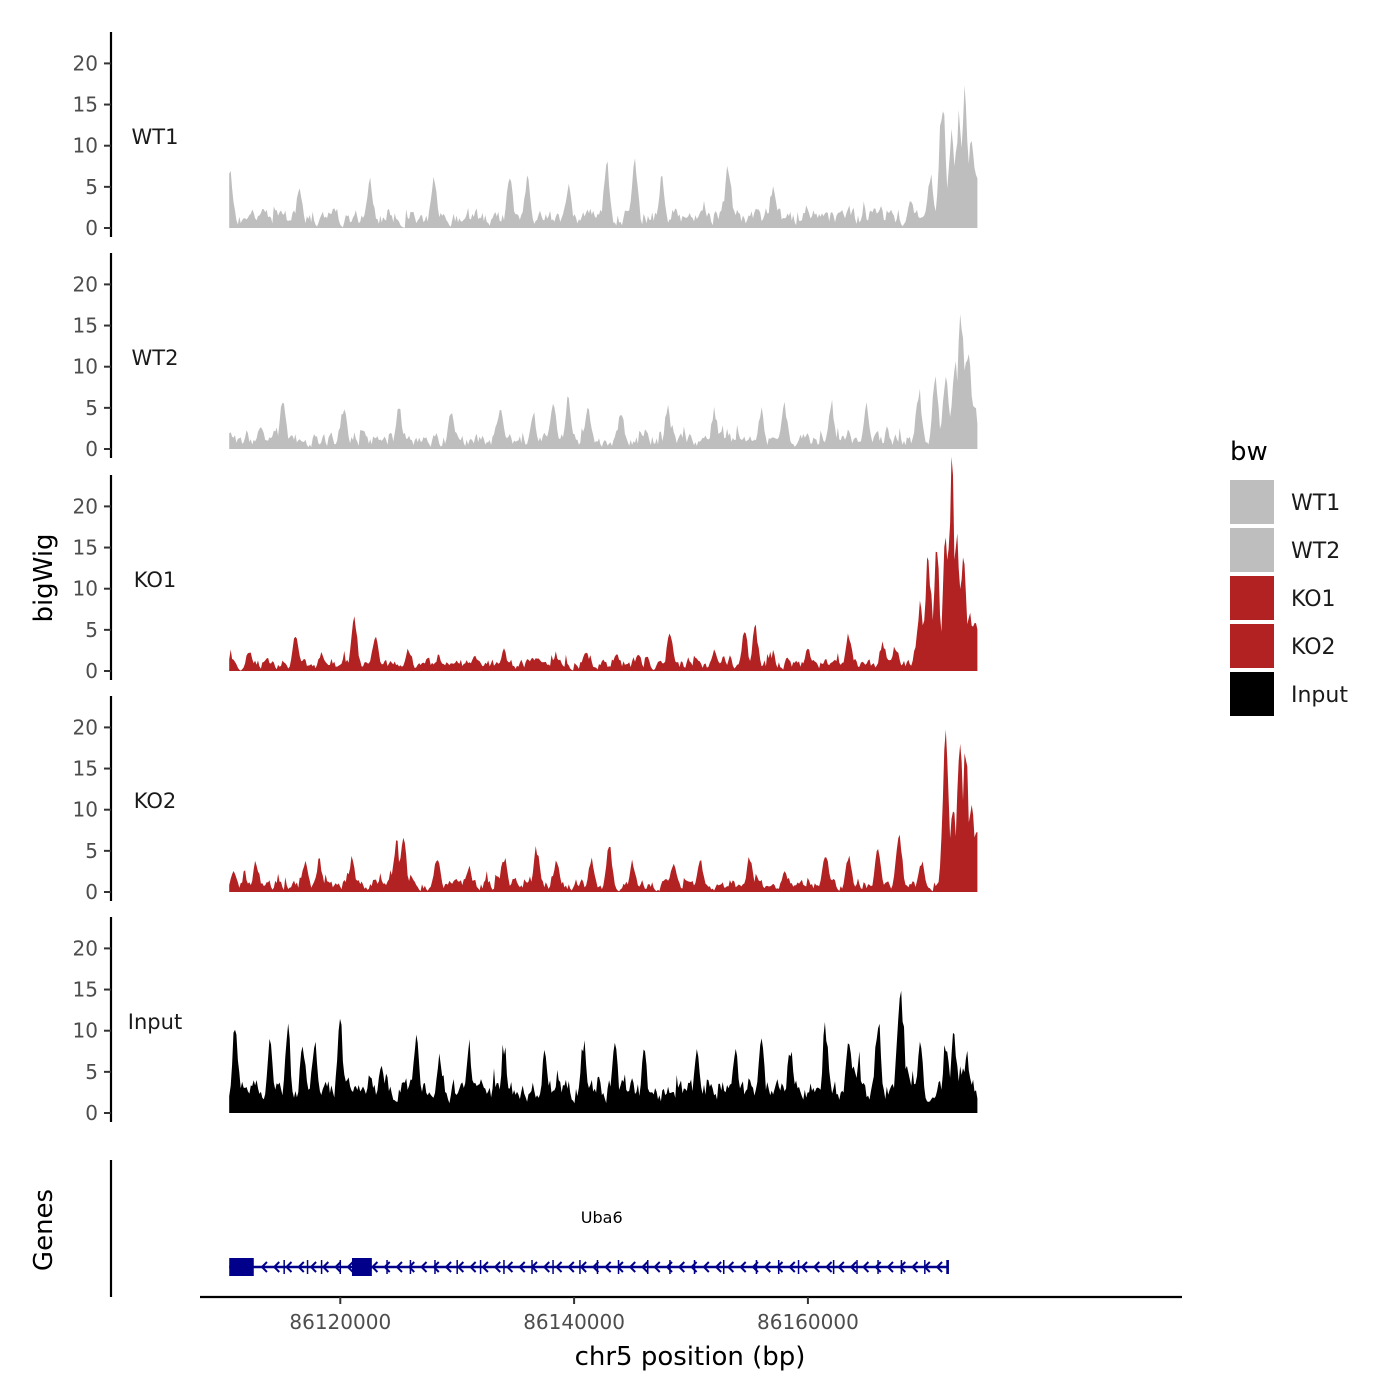  I want to click on track-label: KO2, so click(155, 801).